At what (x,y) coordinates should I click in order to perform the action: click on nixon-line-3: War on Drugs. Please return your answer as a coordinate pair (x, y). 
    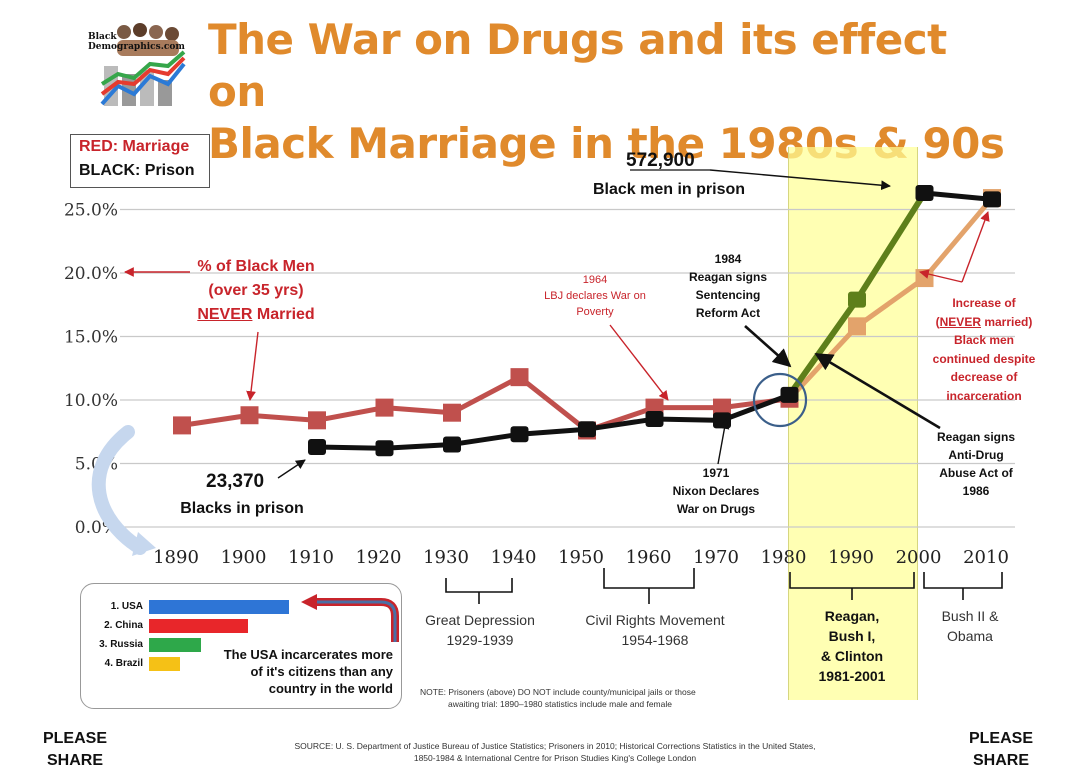
    Looking at the image, I should click on (716, 509).